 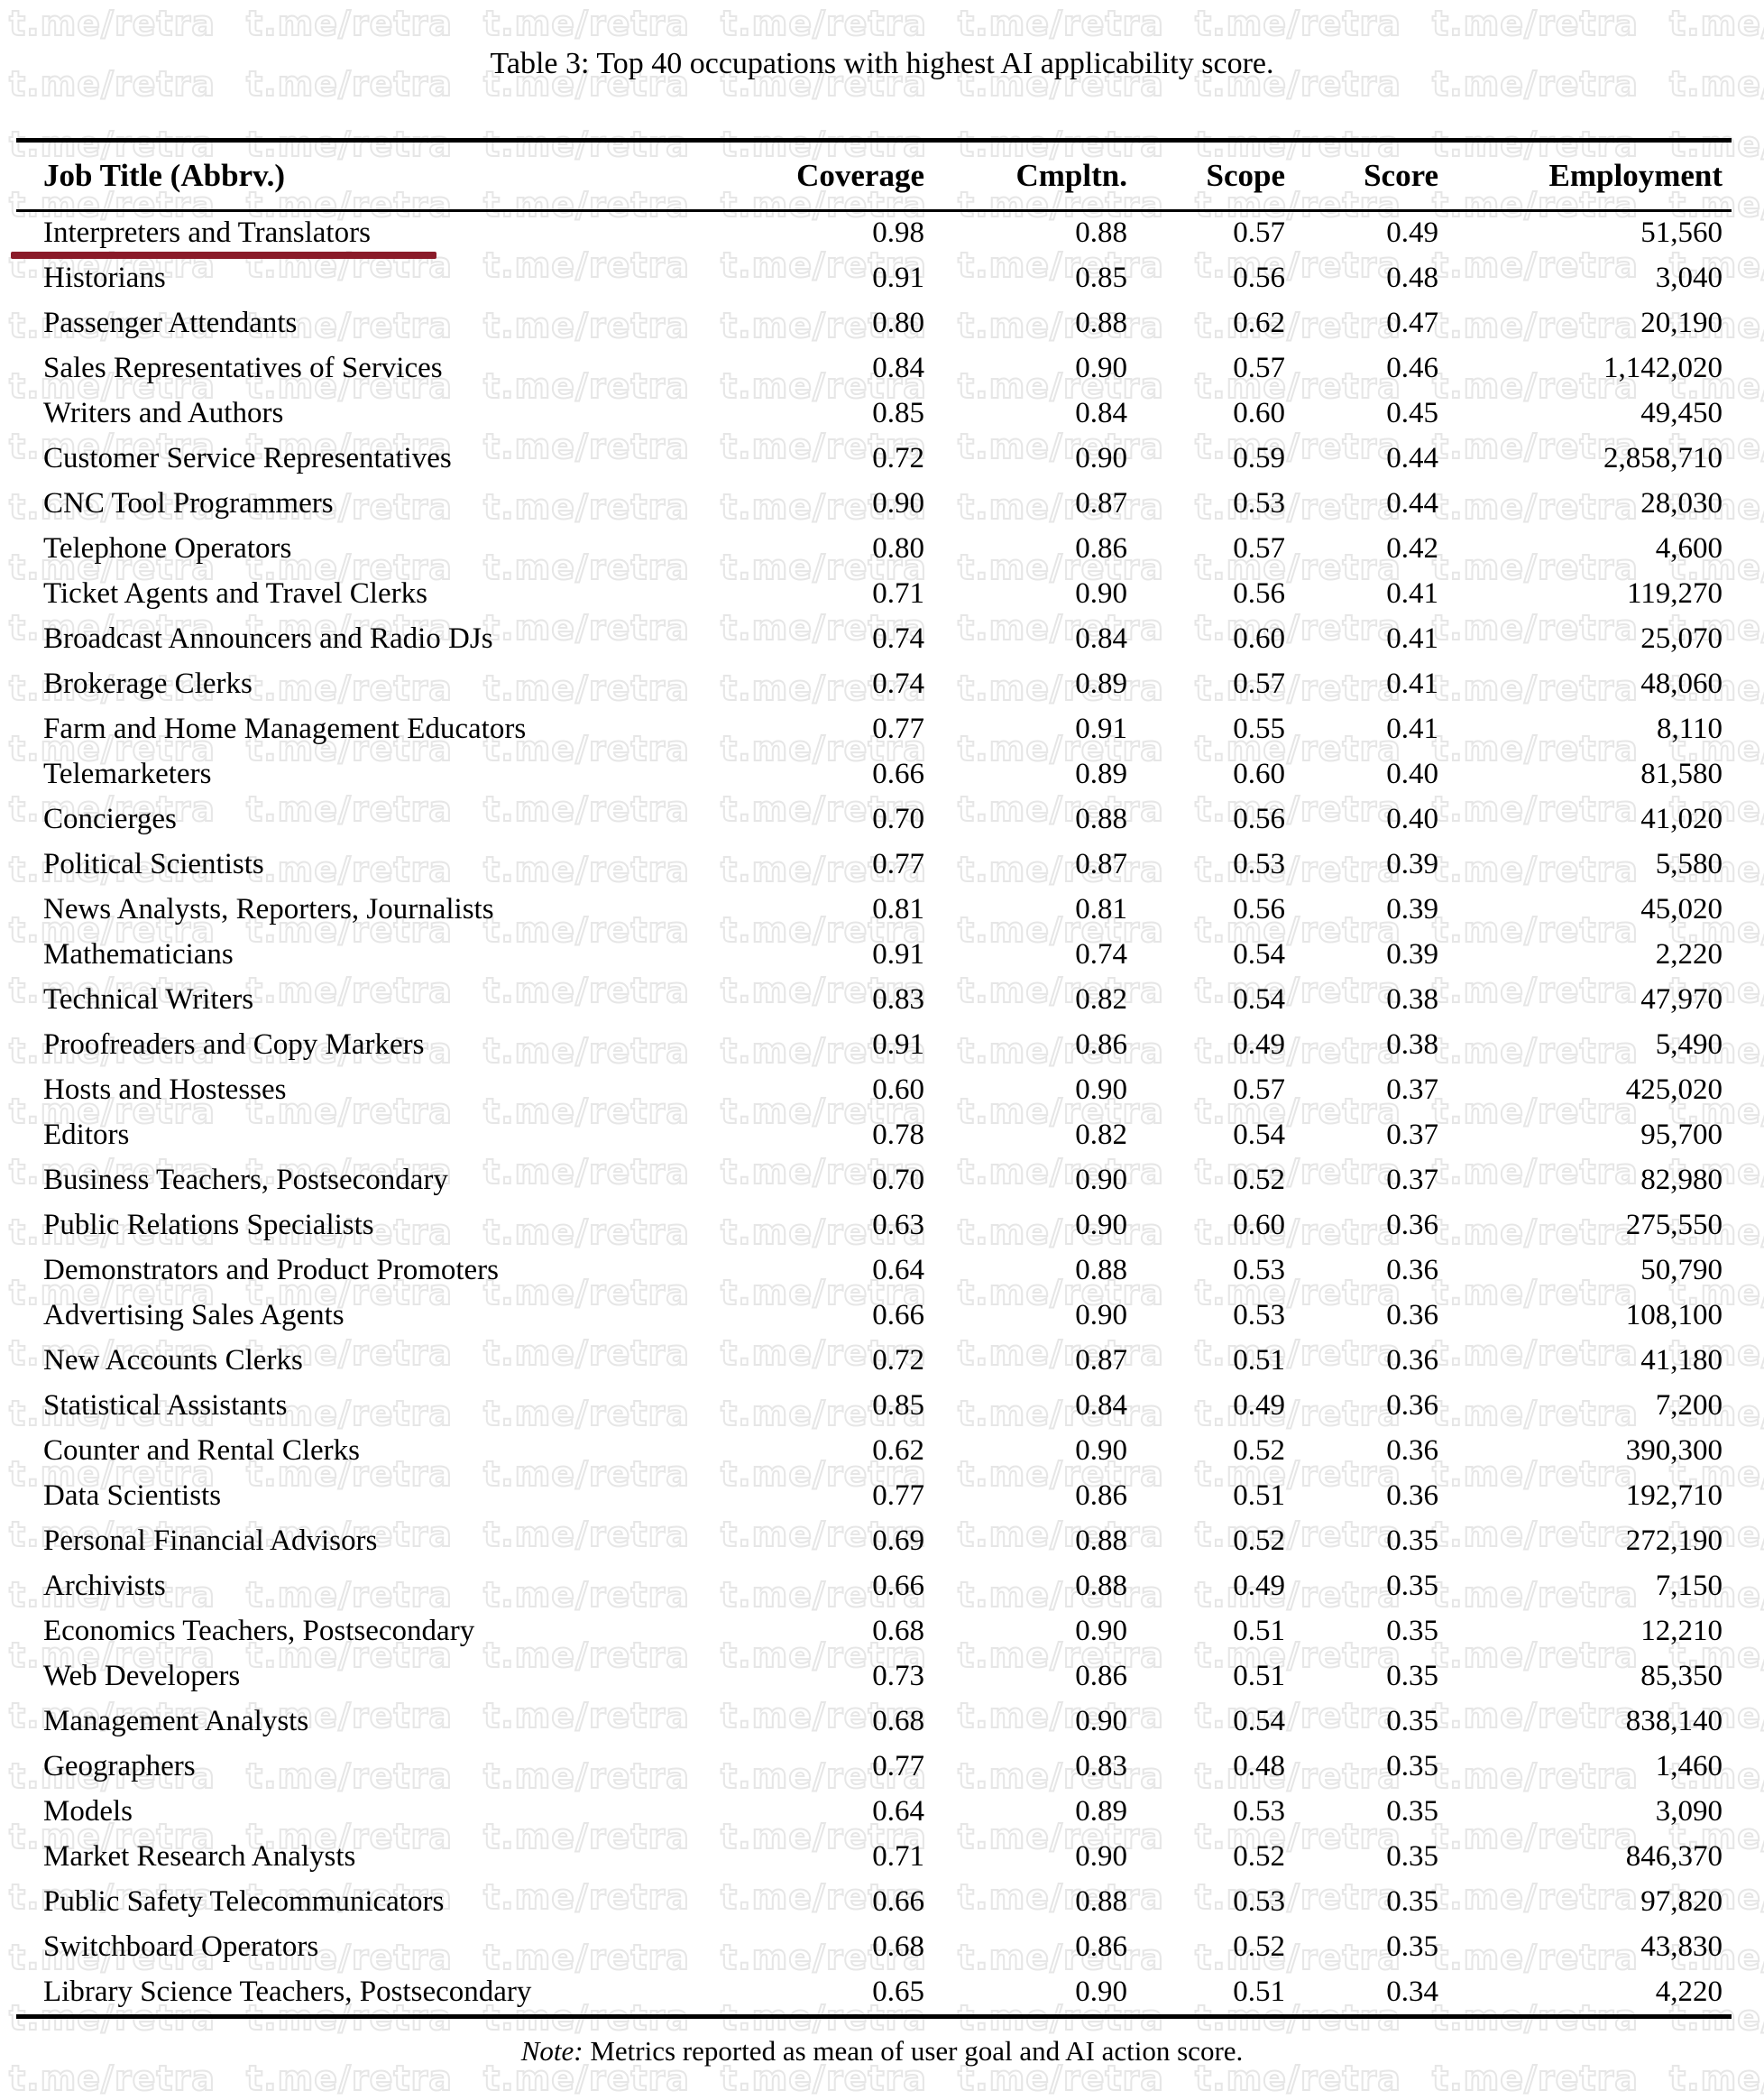 I want to click on column-header-completion: Cmpltn., so click(x=1025, y=177).